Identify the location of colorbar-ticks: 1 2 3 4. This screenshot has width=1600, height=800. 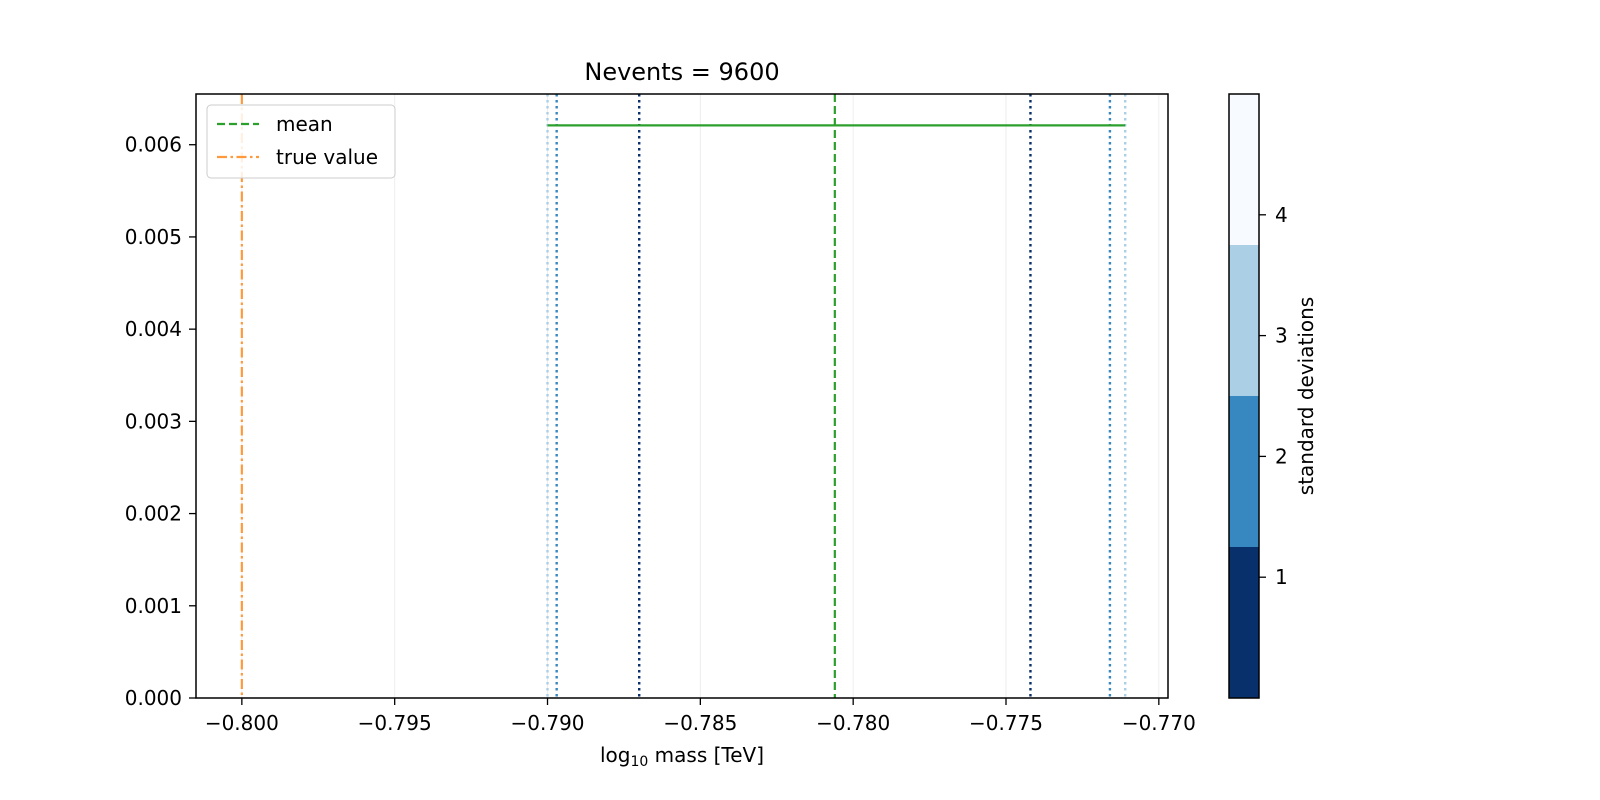
(1273, 396).